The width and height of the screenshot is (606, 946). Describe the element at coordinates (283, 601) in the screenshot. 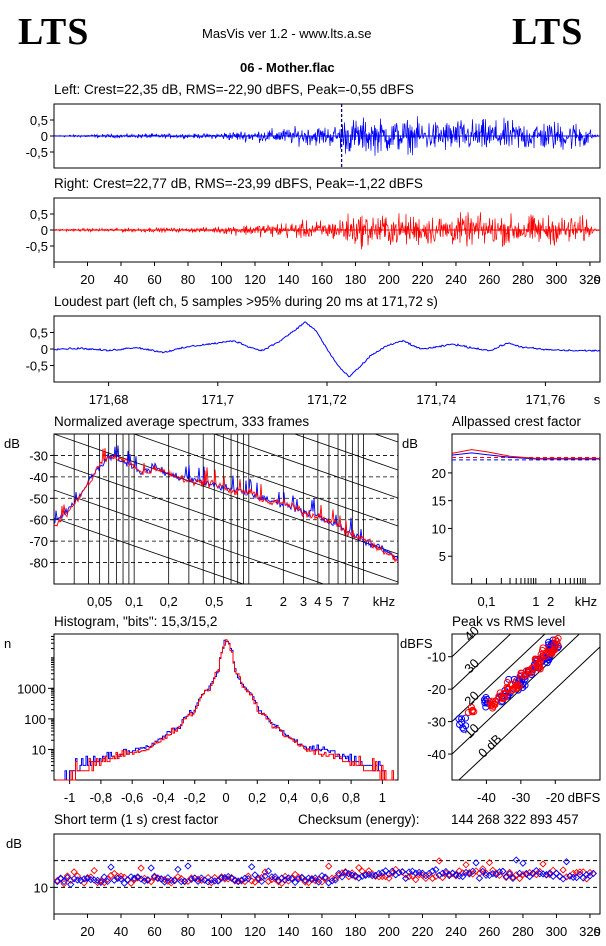

I see `spectrum-xtick-label: 2` at that location.